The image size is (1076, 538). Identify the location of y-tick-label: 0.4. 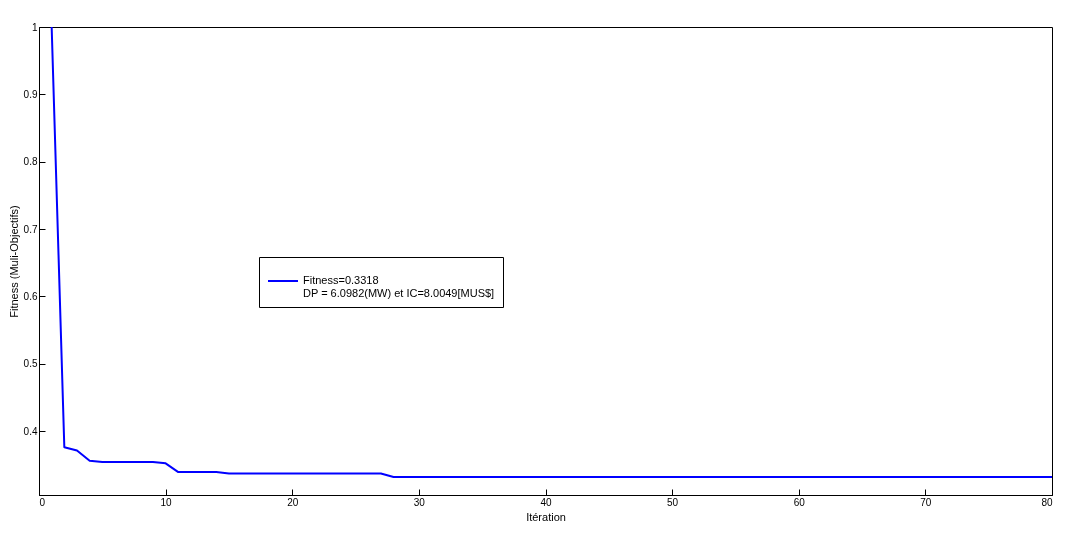
(30, 431).